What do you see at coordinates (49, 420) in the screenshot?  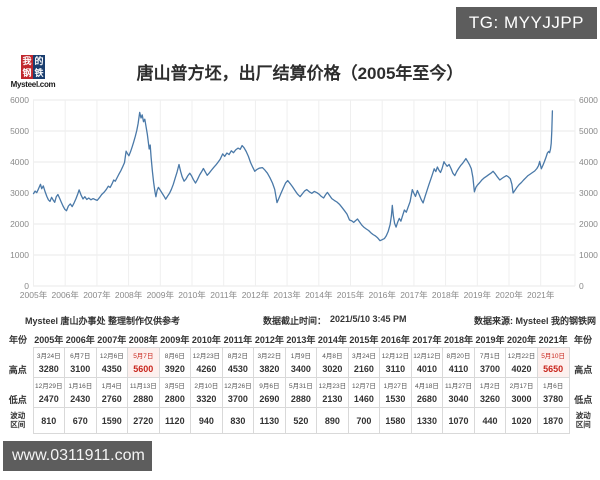 I see `table-cell: 810` at bounding box center [49, 420].